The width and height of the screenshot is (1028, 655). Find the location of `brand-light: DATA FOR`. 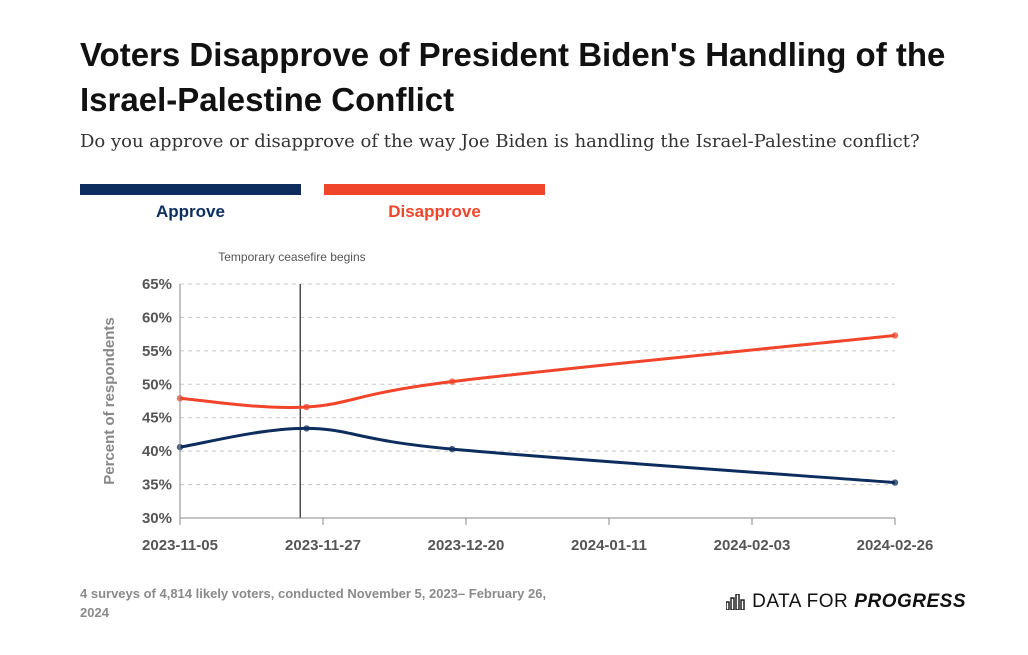

brand-light: DATA FOR is located at coordinates (800, 601).